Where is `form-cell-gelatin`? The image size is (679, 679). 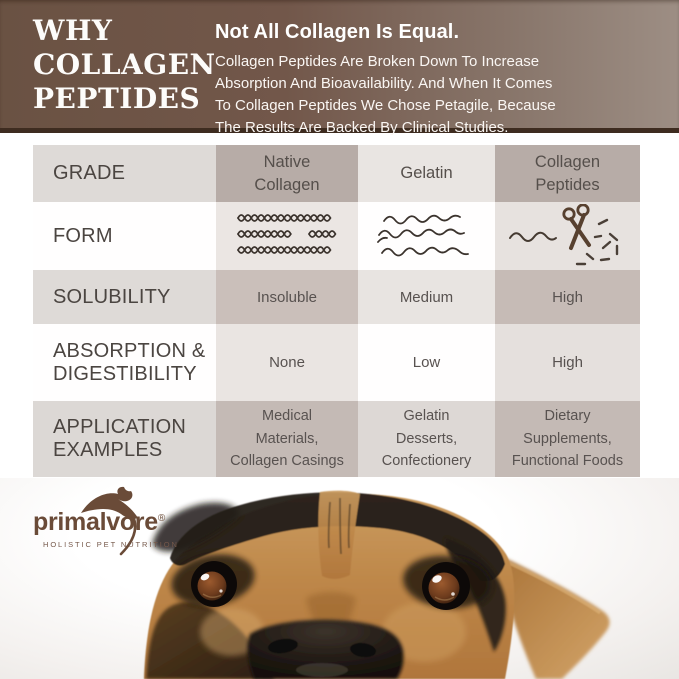
form-cell-gelatin is located at coordinates (426, 236).